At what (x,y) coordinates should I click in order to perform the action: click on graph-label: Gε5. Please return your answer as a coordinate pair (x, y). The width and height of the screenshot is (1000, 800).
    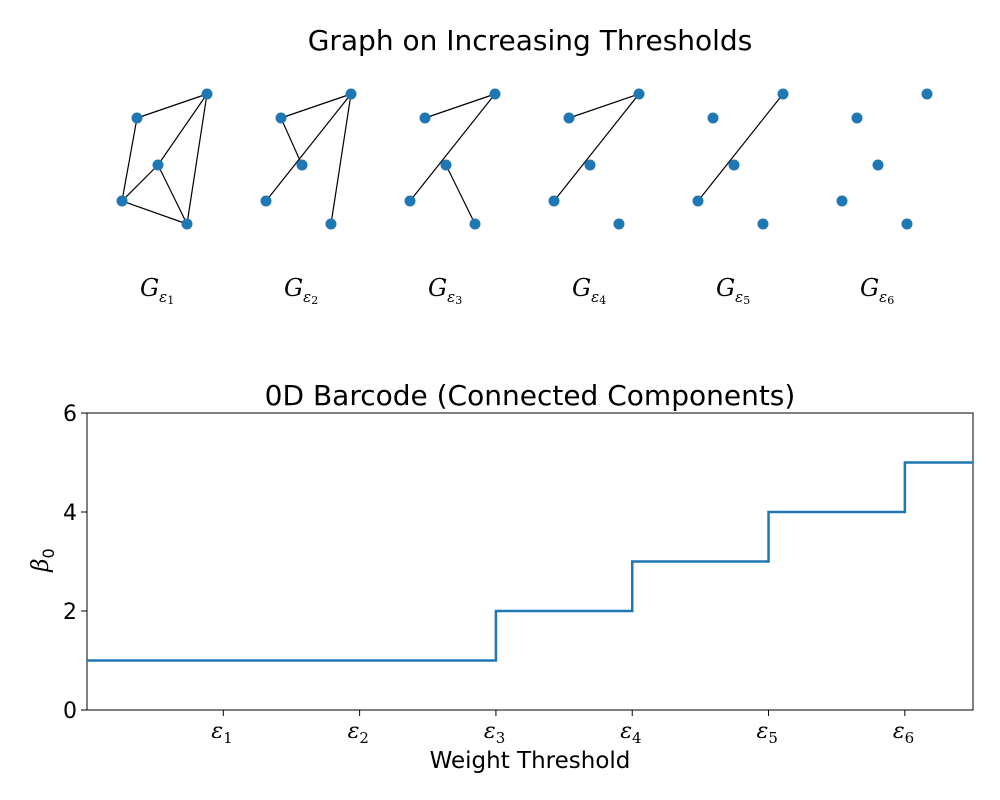
    Looking at the image, I should click on (733, 290).